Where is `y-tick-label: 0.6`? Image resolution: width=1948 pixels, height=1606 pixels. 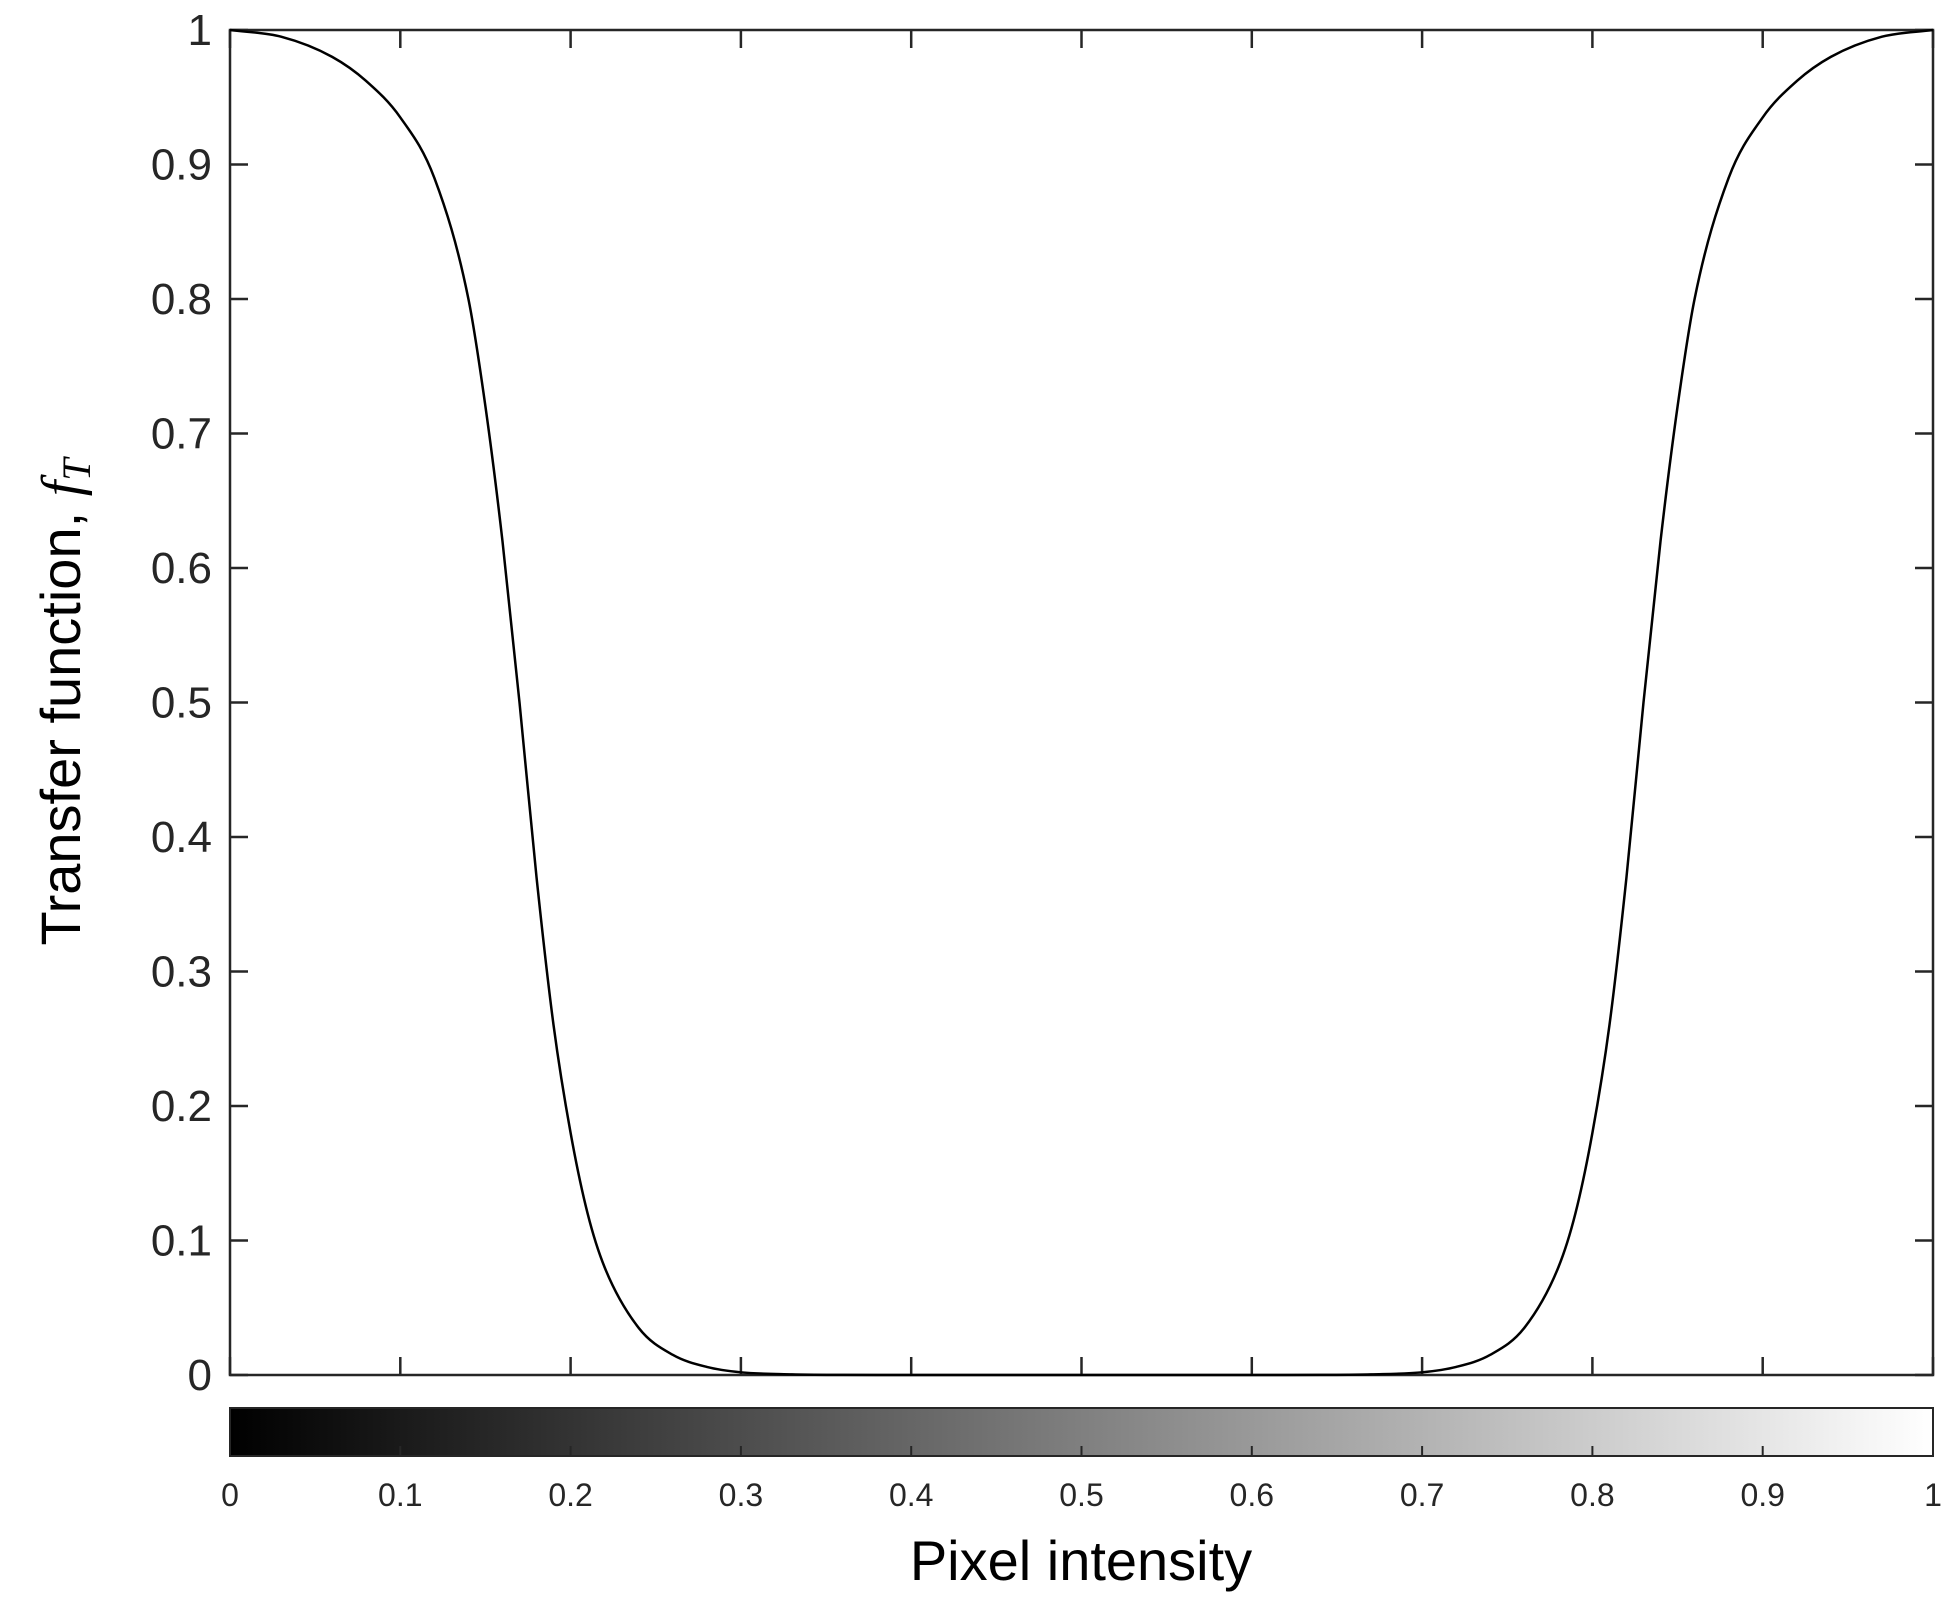 y-tick-label: 0.6 is located at coordinates (181, 568).